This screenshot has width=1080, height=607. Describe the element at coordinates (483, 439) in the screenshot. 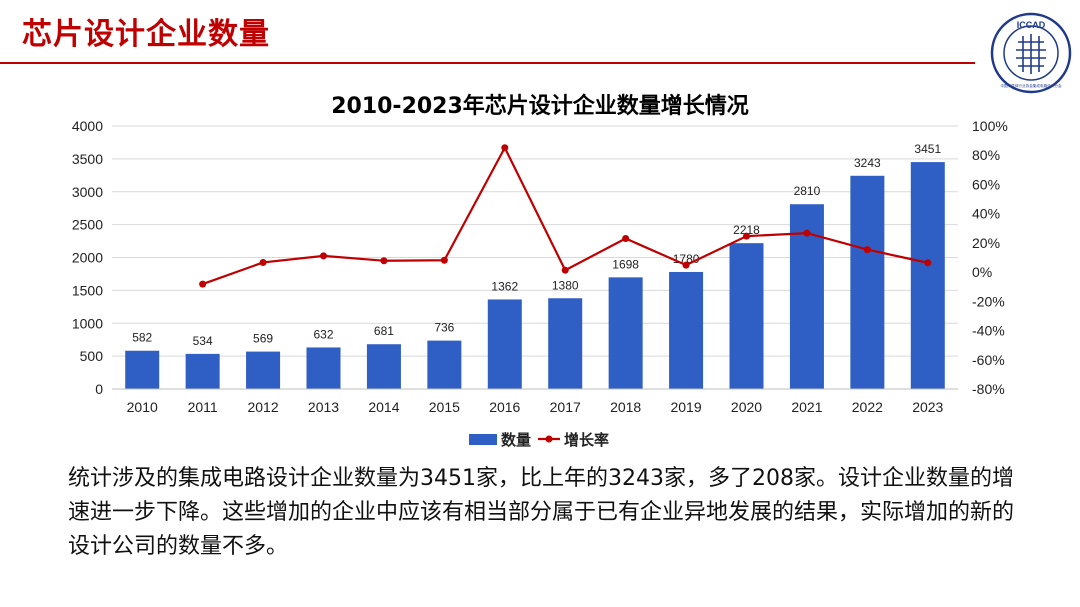

I see `legend-bar-swatch` at that location.